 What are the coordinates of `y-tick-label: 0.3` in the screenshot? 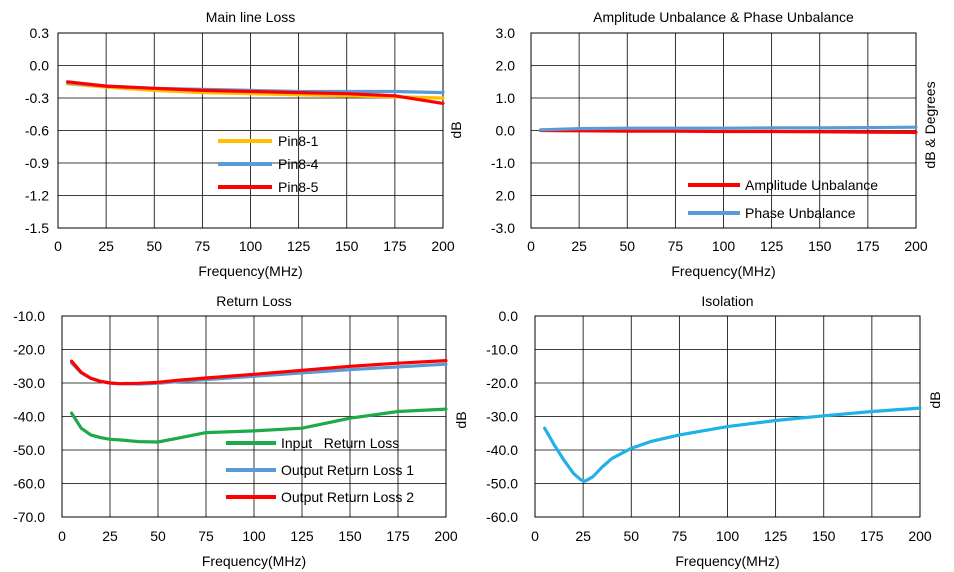 It's located at (40, 33).